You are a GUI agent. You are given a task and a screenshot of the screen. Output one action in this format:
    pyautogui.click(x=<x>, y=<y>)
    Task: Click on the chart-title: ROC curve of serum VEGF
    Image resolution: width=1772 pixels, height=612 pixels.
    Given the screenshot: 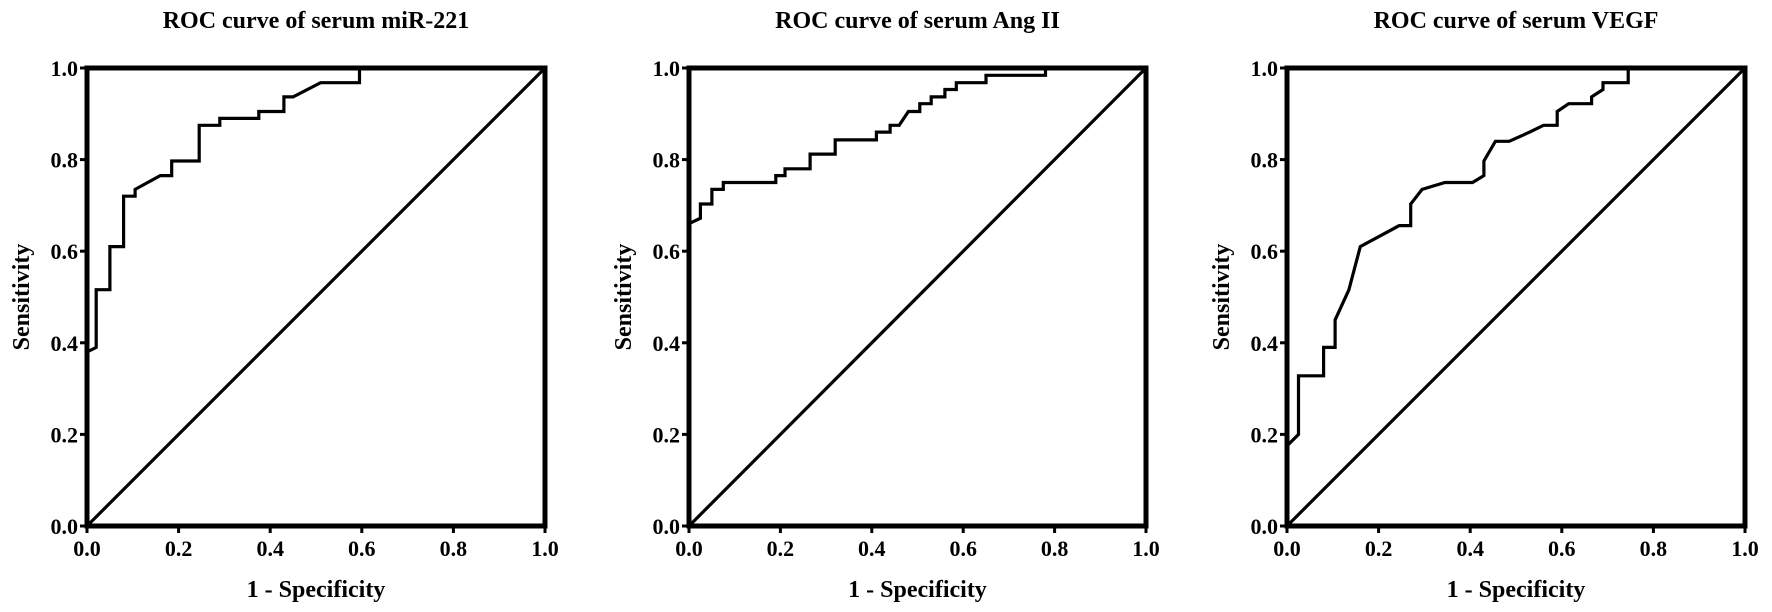 What is the action you would take?
    pyautogui.click(x=1516, y=21)
    